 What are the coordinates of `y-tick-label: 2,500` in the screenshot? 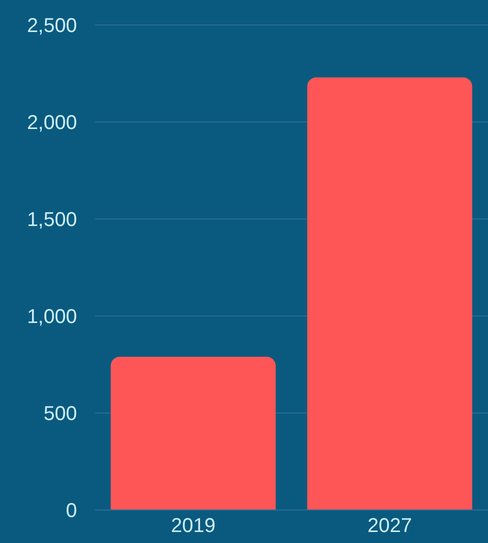 It's located at (51, 26).